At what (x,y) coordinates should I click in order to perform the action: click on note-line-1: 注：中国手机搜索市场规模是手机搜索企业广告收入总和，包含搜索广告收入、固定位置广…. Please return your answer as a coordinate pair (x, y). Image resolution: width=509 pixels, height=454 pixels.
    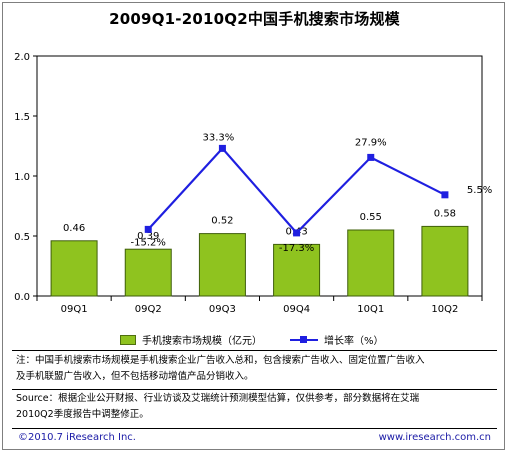
    Looking at the image, I should click on (220, 360).